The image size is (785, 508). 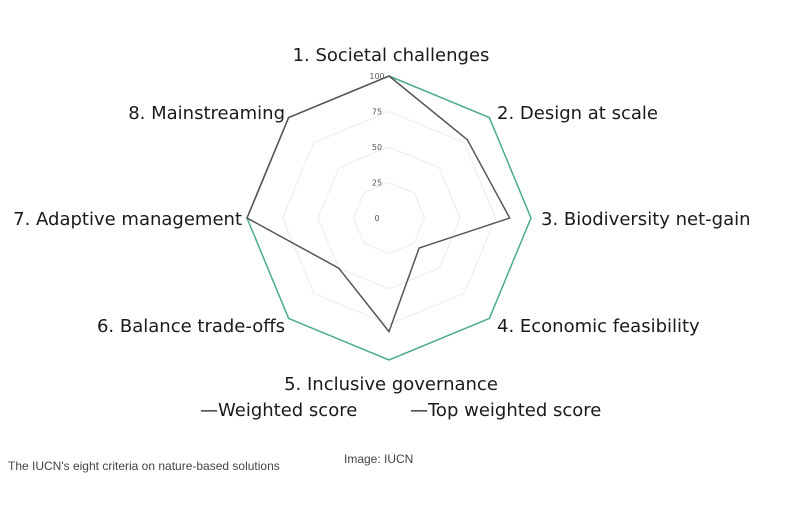 What do you see at coordinates (377, 112) in the screenshot?
I see `radial-tick-75: 75` at bounding box center [377, 112].